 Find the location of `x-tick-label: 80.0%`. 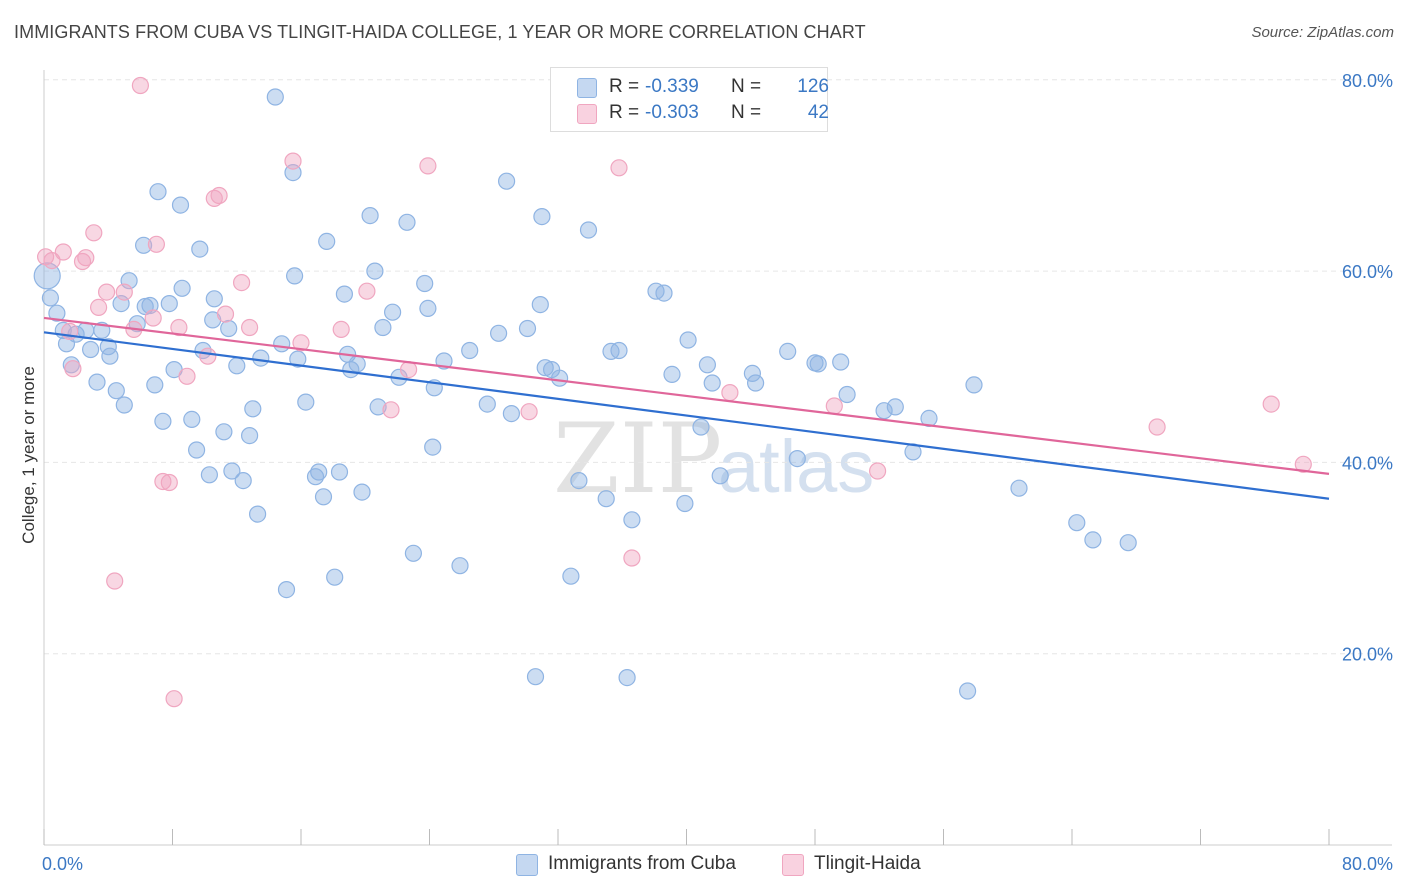

x-tick-label: 80.0% is located at coordinates (1367, 864).